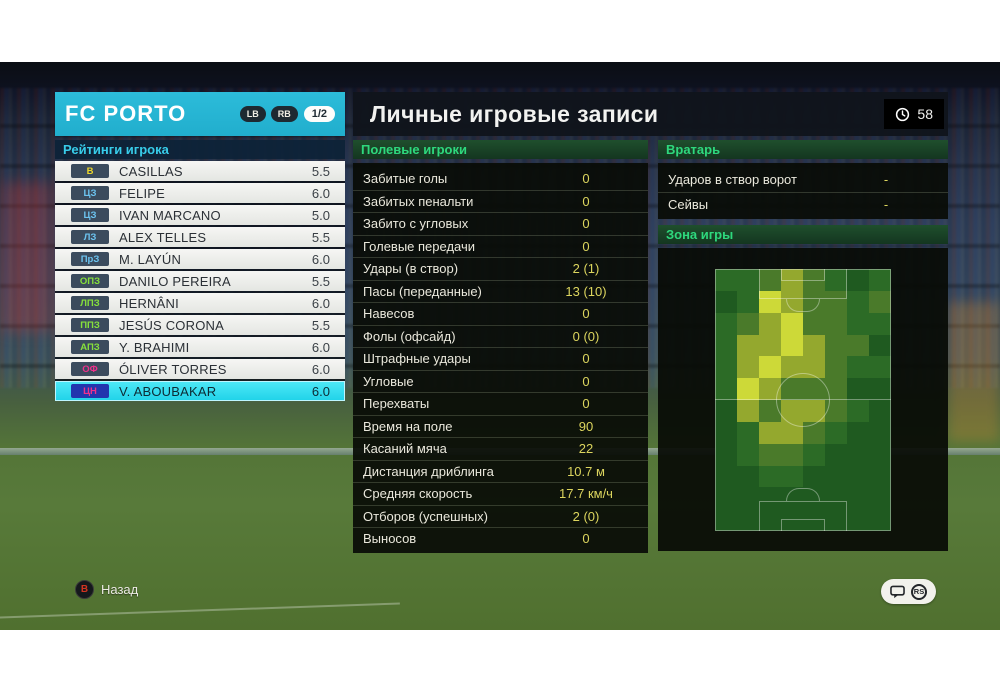 The height and width of the screenshot is (700, 1000). What do you see at coordinates (500, 202) in the screenshot?
I see `stat-row: Забитых пенальти 0` at bounding box center [500, 202].